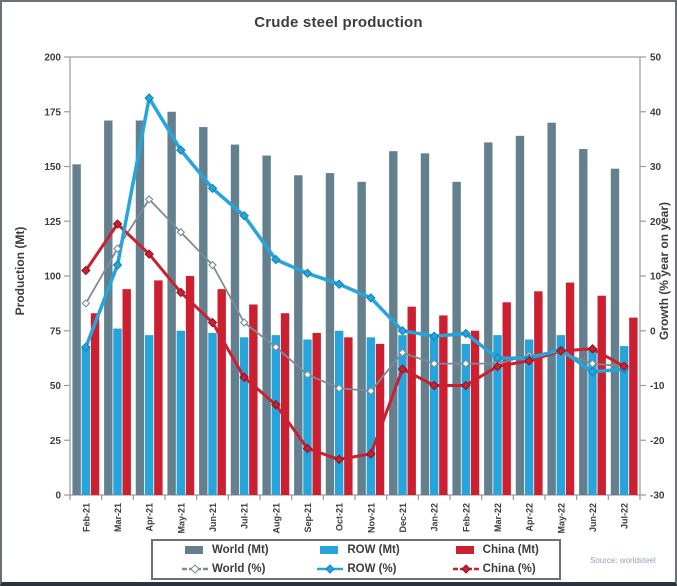 The height and width of the screenshot is (586, 677). What do you see at coordinates (52, 222) in the screenshot?
I see `left-axis-tick-label: 125` at bounding box center [52, 222].